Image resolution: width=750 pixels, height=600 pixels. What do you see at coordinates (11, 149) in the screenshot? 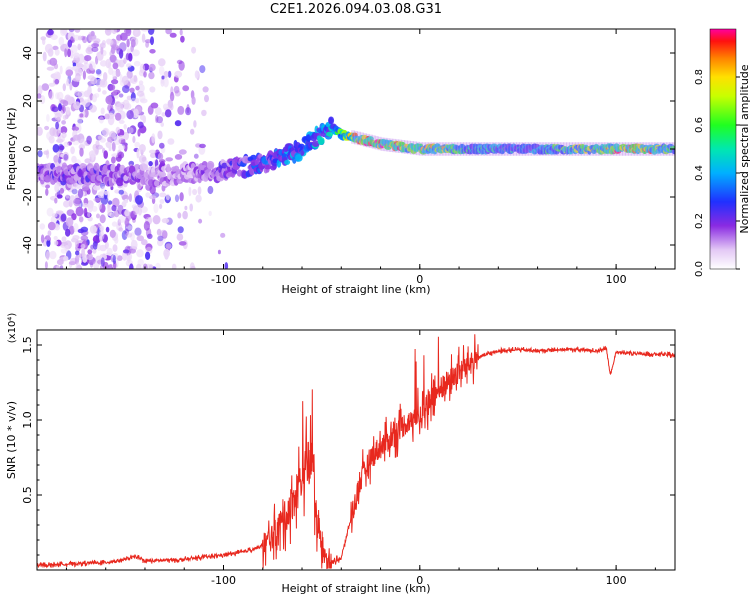
I see `spectrogram-ylabel: Frequency (Hz)` at bounding box center [11, 149].